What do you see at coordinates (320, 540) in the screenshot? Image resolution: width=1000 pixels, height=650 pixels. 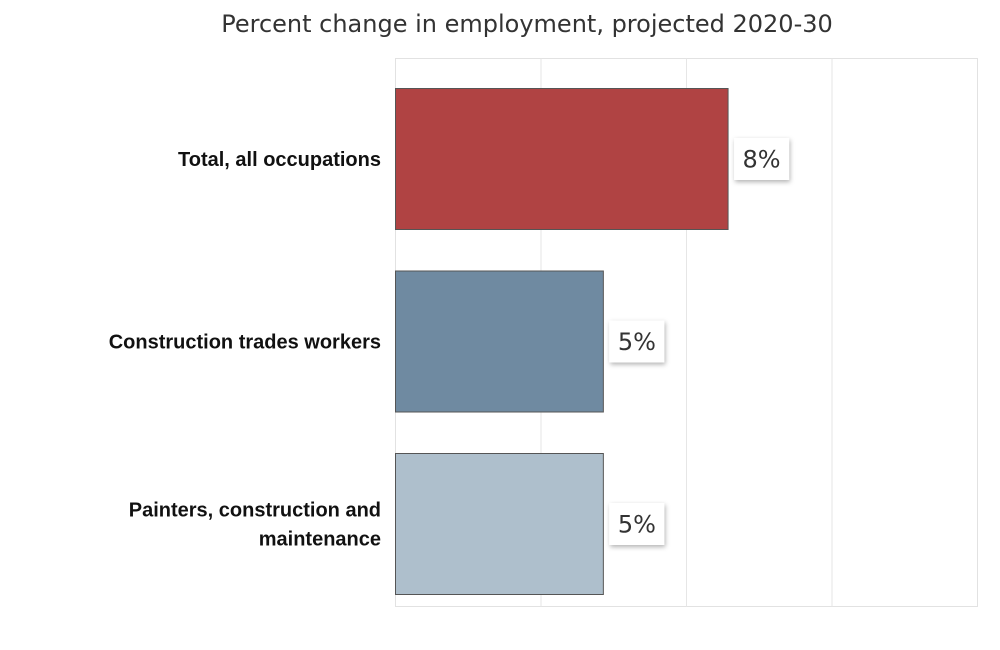 I see `category-label-line: maintenance` at bounding box center [320, 540].